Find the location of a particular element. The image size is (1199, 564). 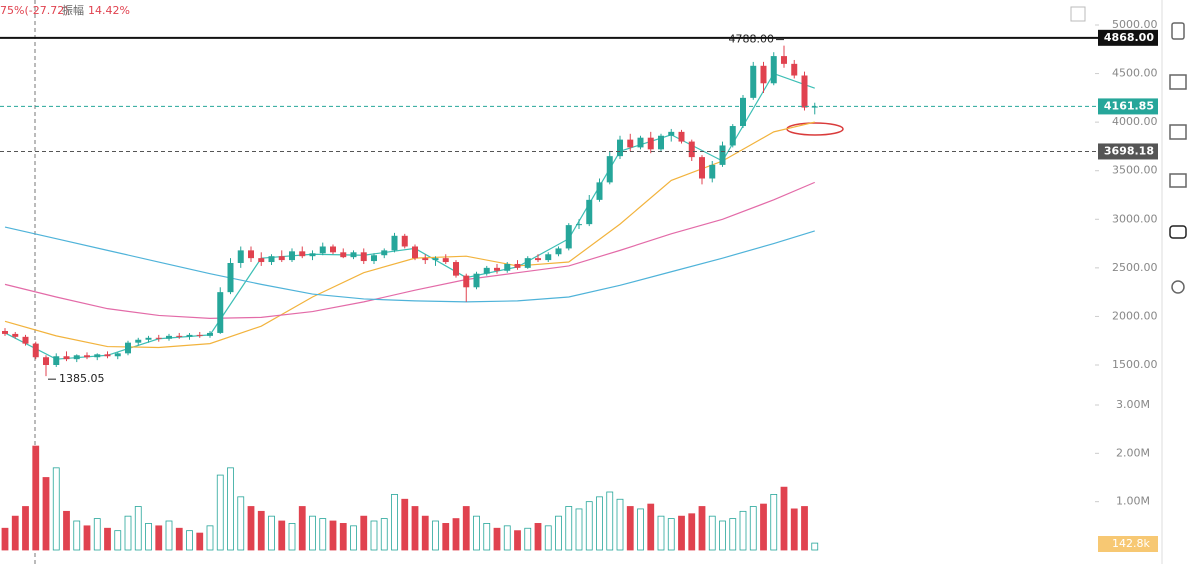

y-tick-label: 4000.00 is located at coordinates (1135, 121).